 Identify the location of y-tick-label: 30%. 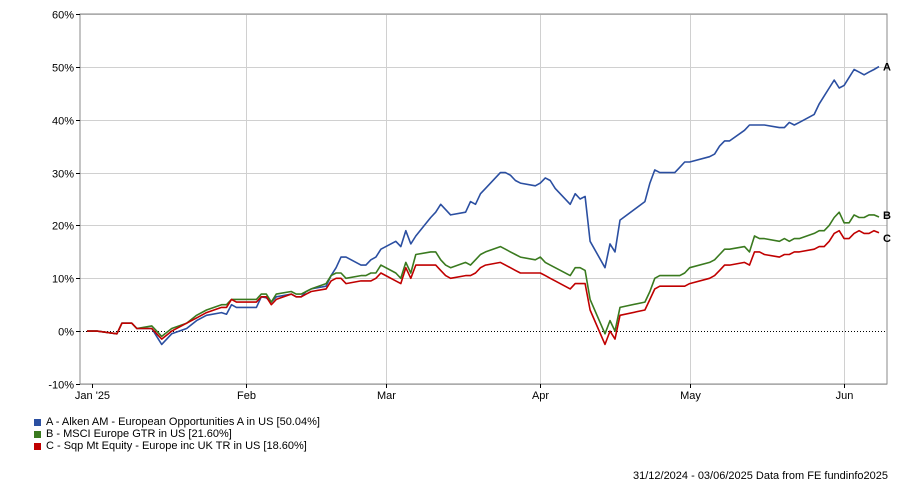
(63, 175).